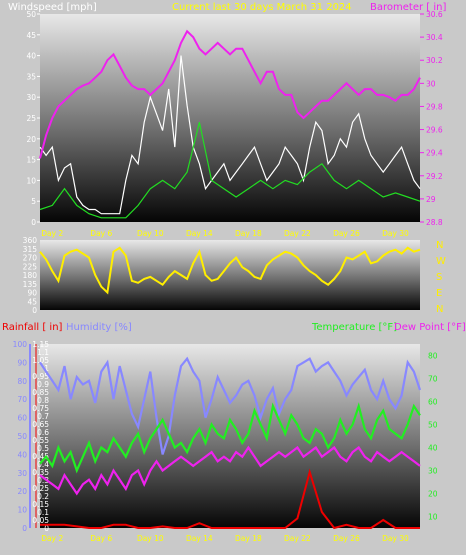  Describe the element at coordinates (434, 37) in the screenshot. I see `barometer-tick-label: 30.4` at that location.